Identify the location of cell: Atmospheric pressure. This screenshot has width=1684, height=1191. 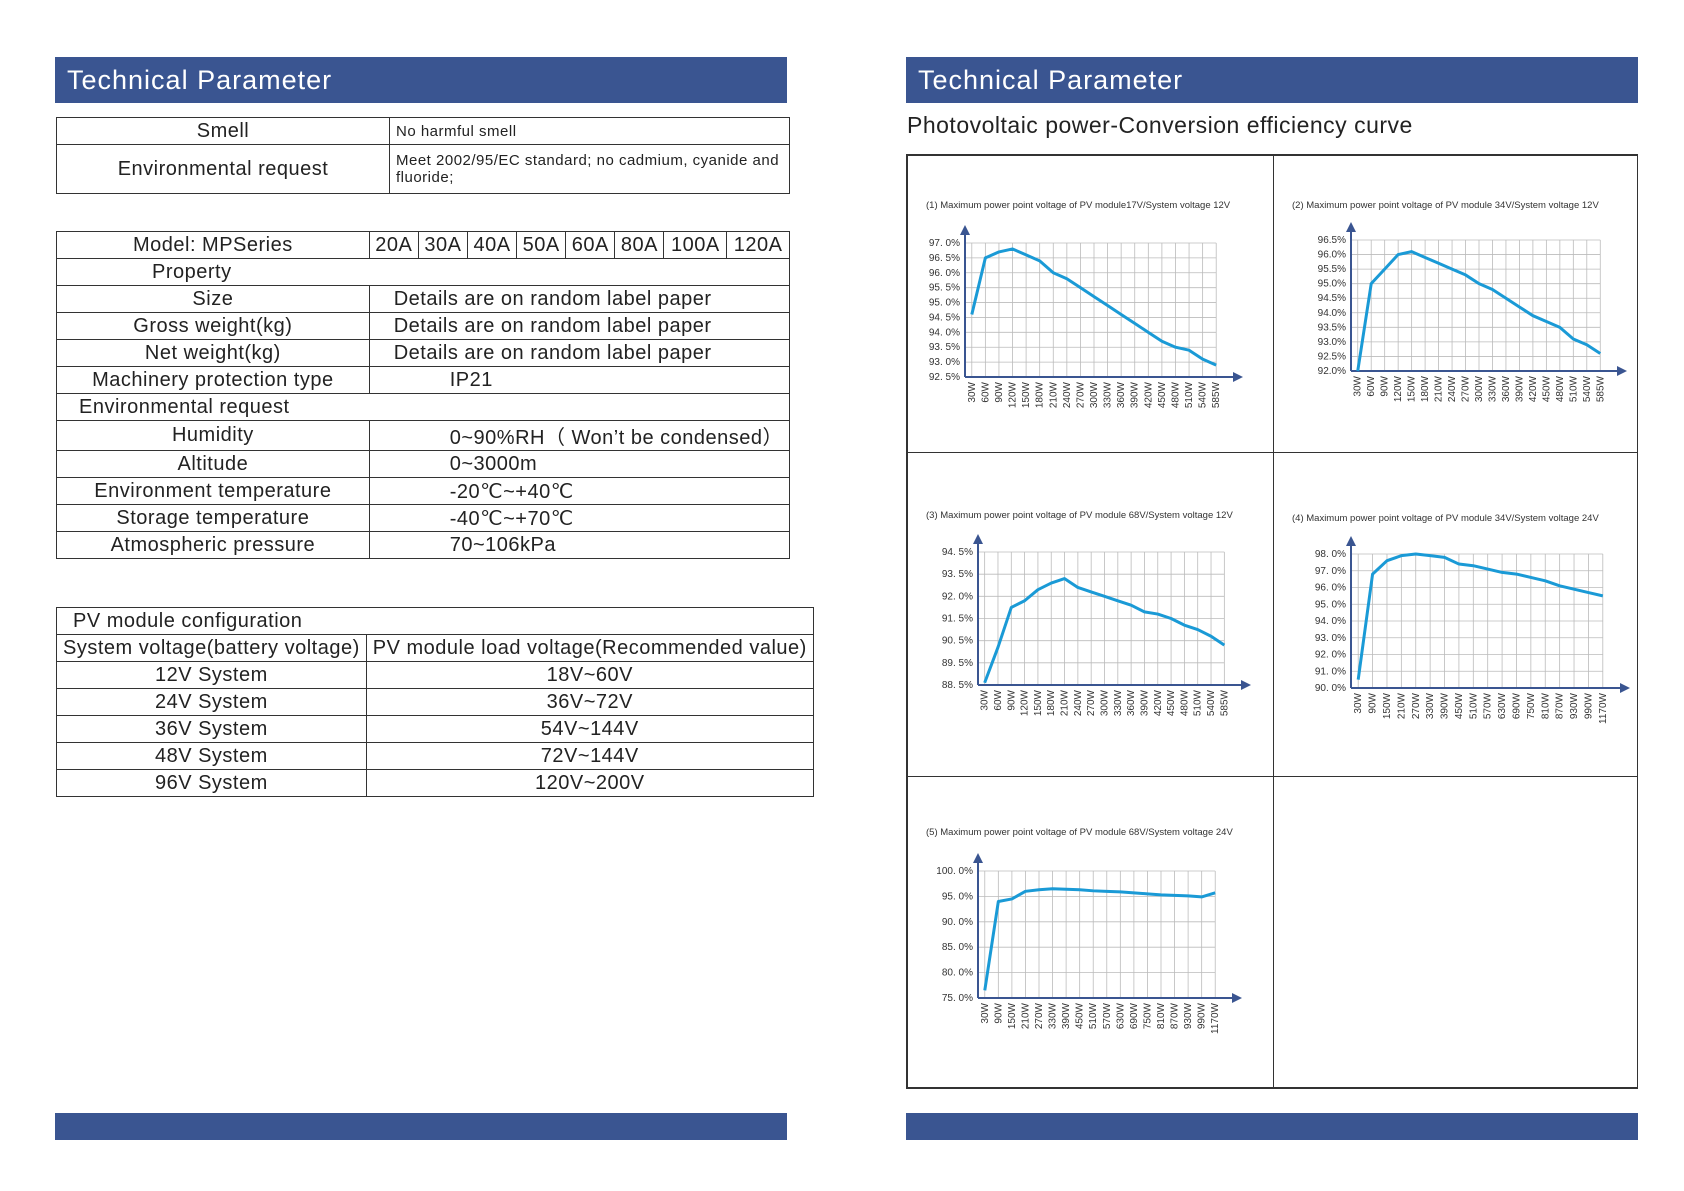
(213, 545).